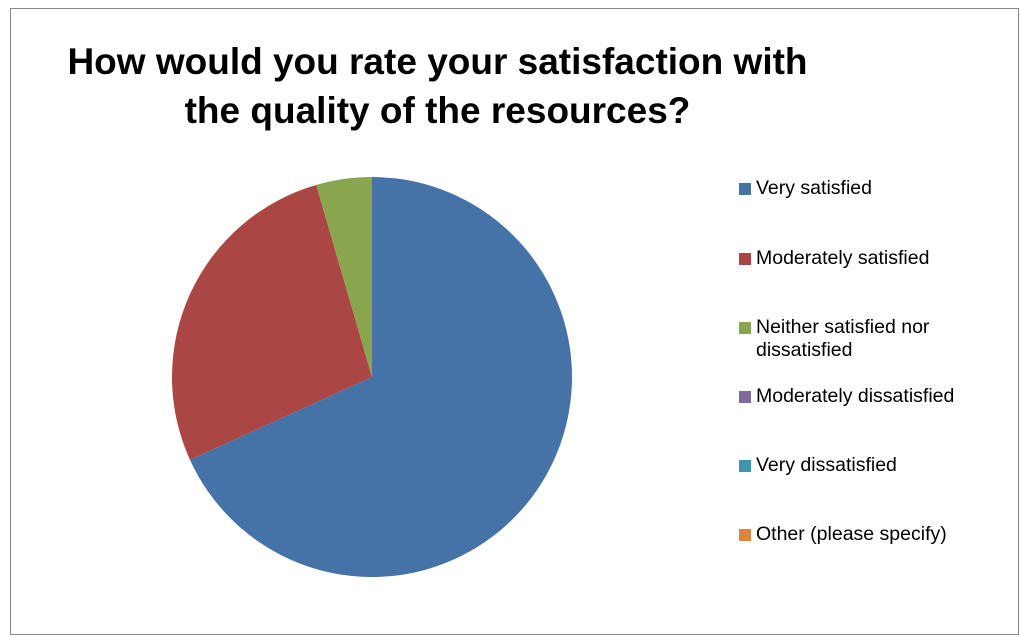 The height and width of the screenshot is (637, 1021). I want to click on legend-item-moderately-dissatisfied: Moderately dissatisfied, so click(874, 396).